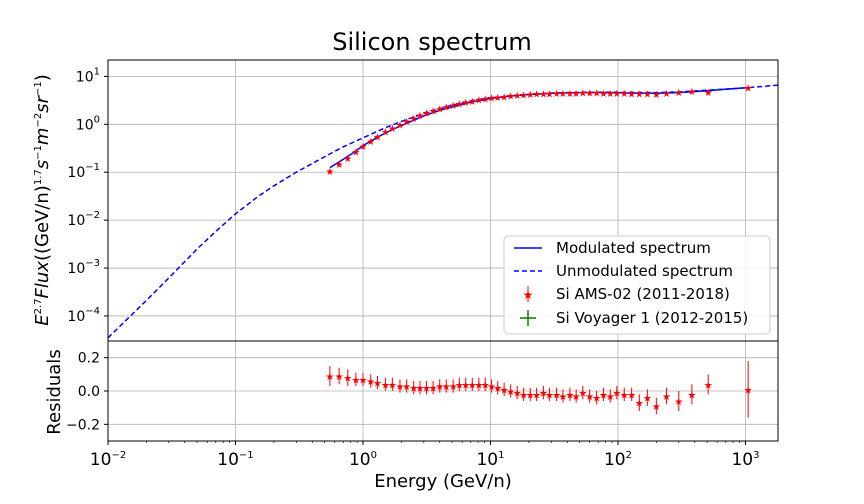  Describe the element at coordinates (108, 460) in the screenshot. I see `x-tick-label: 10⁻²` at that location.